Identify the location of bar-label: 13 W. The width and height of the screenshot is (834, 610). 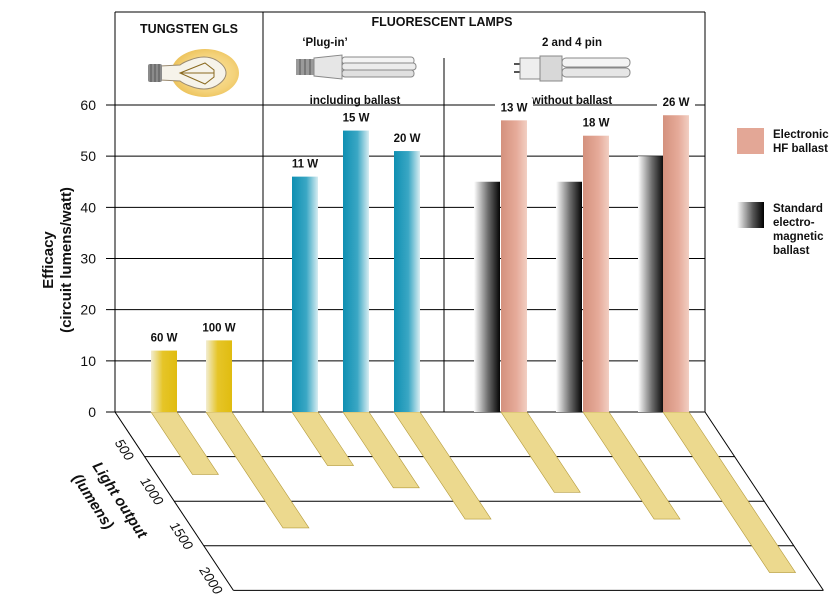
(514, 108).